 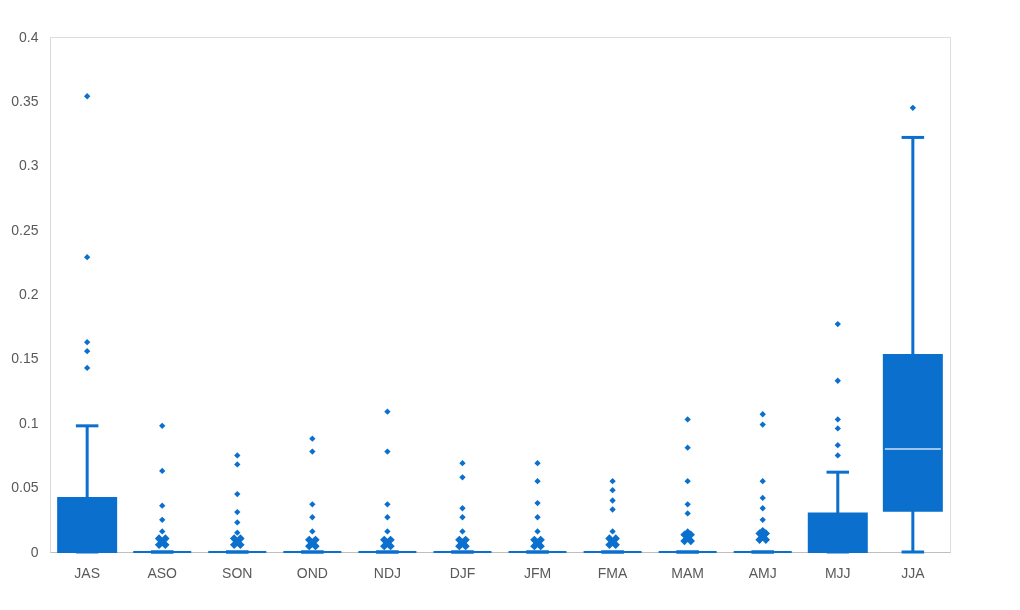 I want to click on y-tick-label: 0.35, so click(x=25, y=100).